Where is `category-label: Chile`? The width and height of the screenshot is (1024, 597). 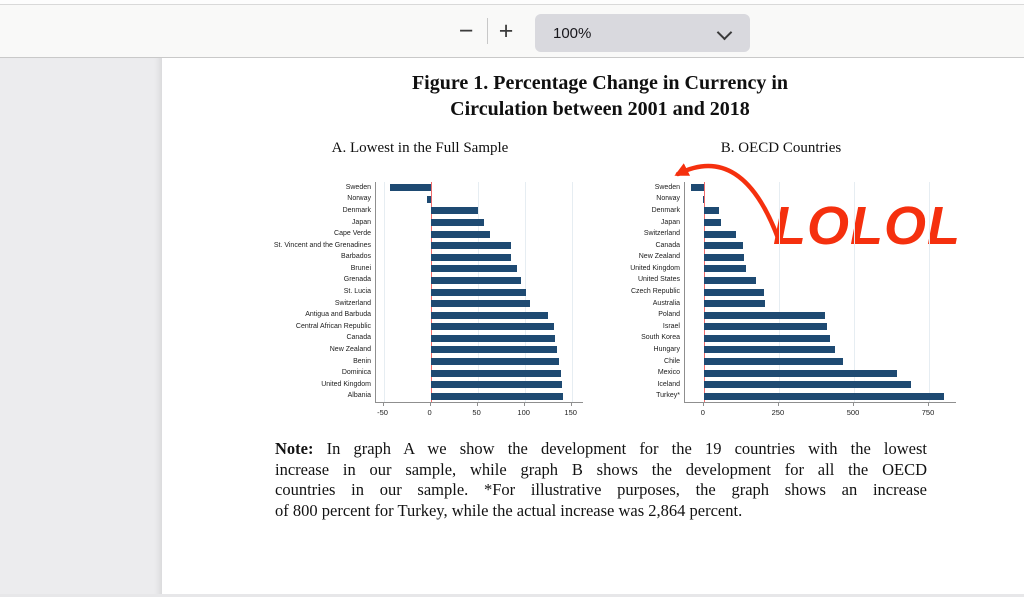 category-label: Chile is located at coordinates (672, 361).